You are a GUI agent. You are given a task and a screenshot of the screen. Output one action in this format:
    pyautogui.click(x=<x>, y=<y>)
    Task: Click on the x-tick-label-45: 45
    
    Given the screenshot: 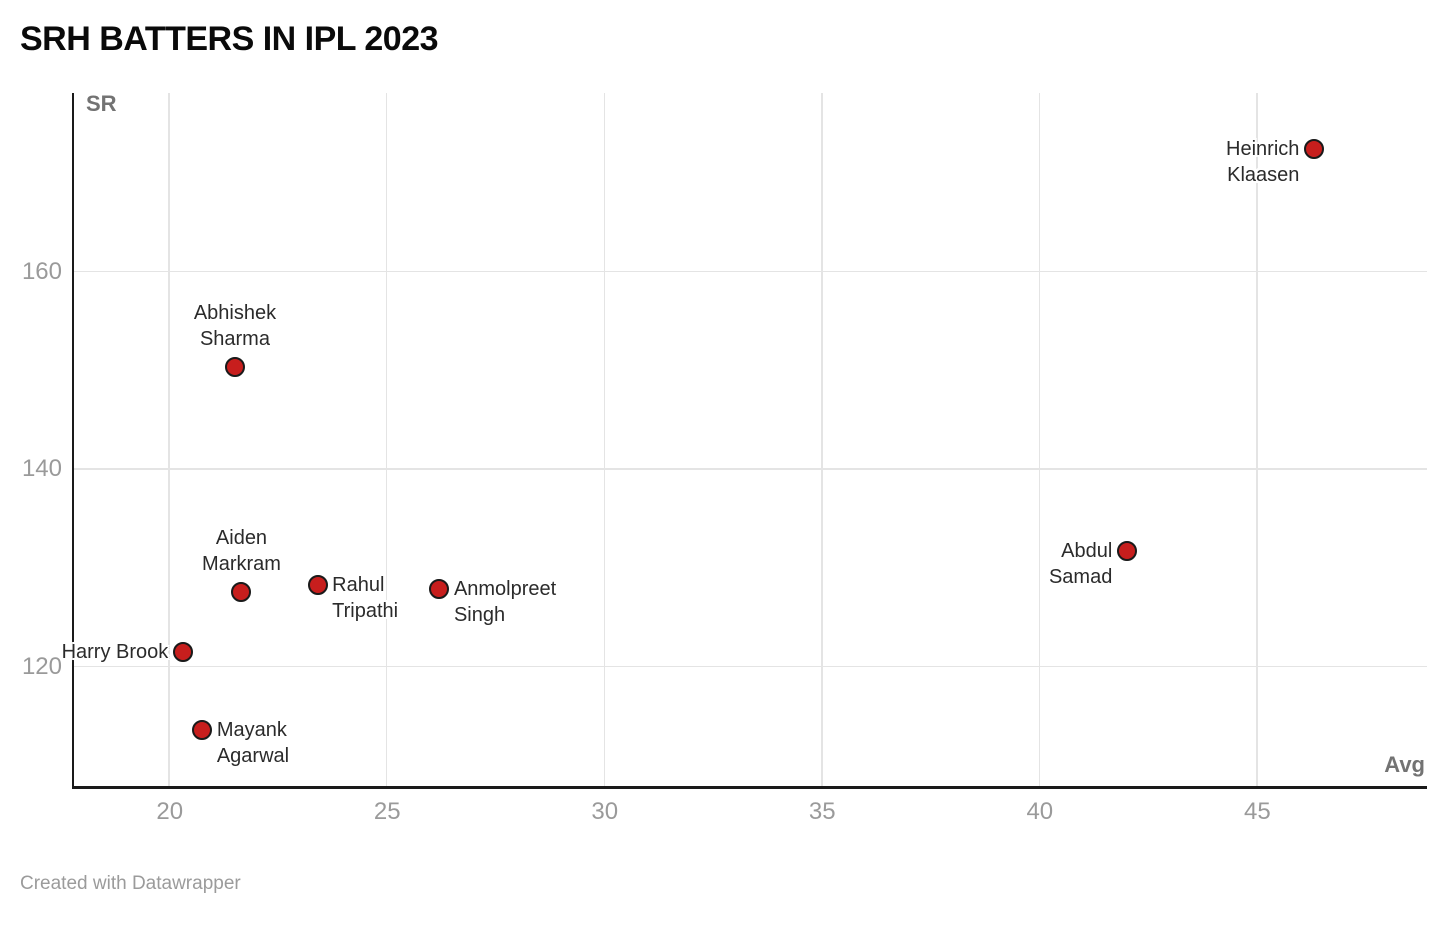 What is the action you would take?
    pyautogui.click(x=1257, y=811)
    